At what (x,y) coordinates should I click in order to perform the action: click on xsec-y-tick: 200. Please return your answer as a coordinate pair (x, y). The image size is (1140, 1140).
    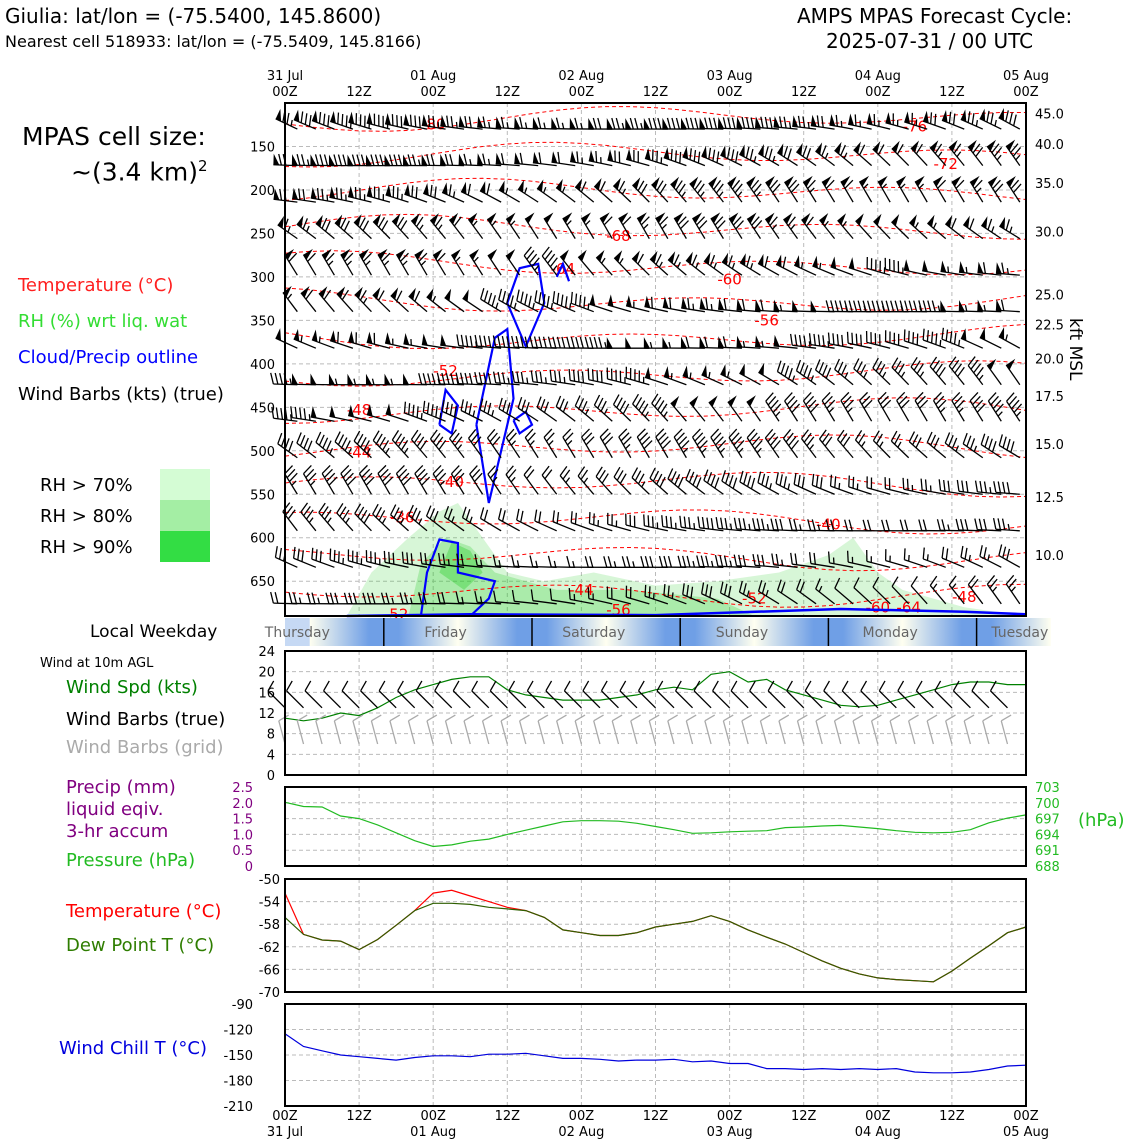
    Looking at the image, I should click on (262, 191).